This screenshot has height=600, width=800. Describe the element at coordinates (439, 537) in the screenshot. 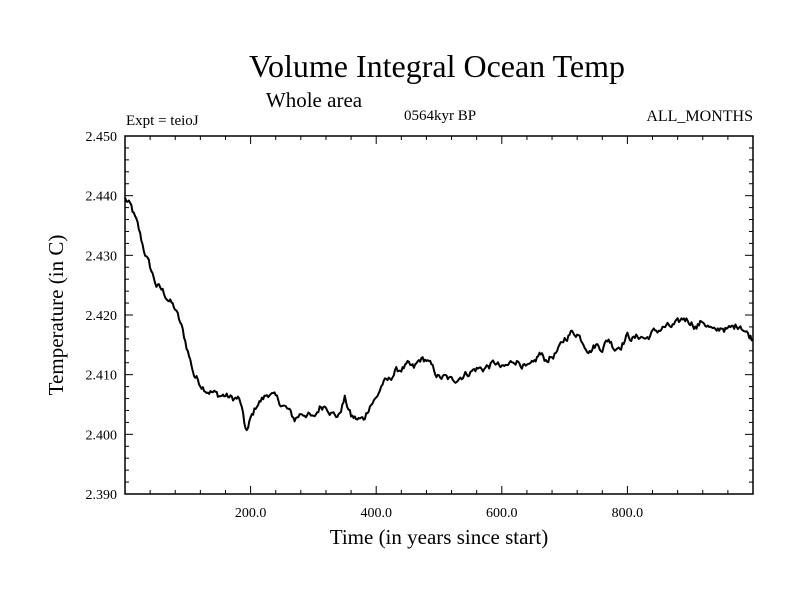

I see `x-axis-label: Time (in years since start)` at that location.